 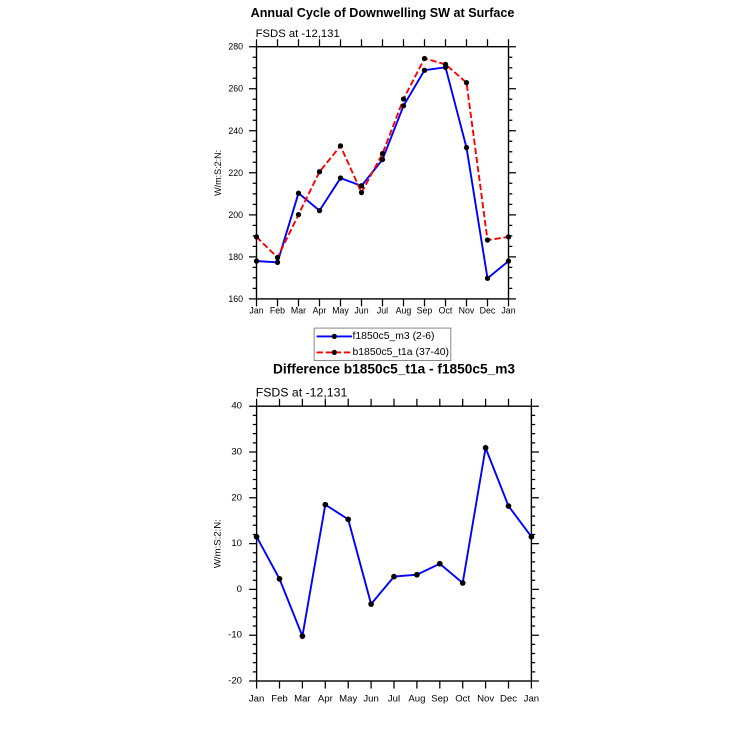 I want to click on svg-text: b1850c5_t1a (37-40), so click(x=401, y=352).